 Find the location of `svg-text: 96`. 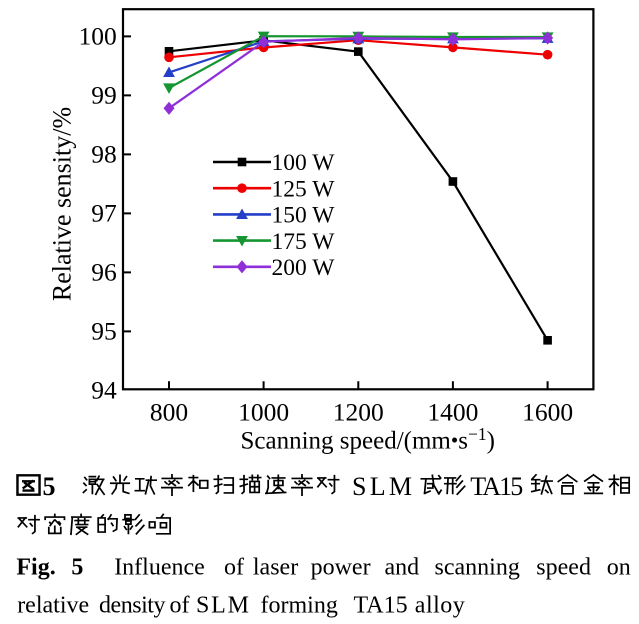

svg-text: 96 is located at coordinates (104, 272).